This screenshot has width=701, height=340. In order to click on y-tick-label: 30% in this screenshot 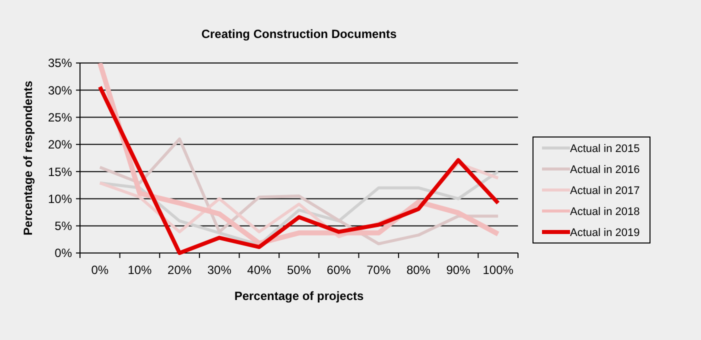, I will do `click(60, 90)`.